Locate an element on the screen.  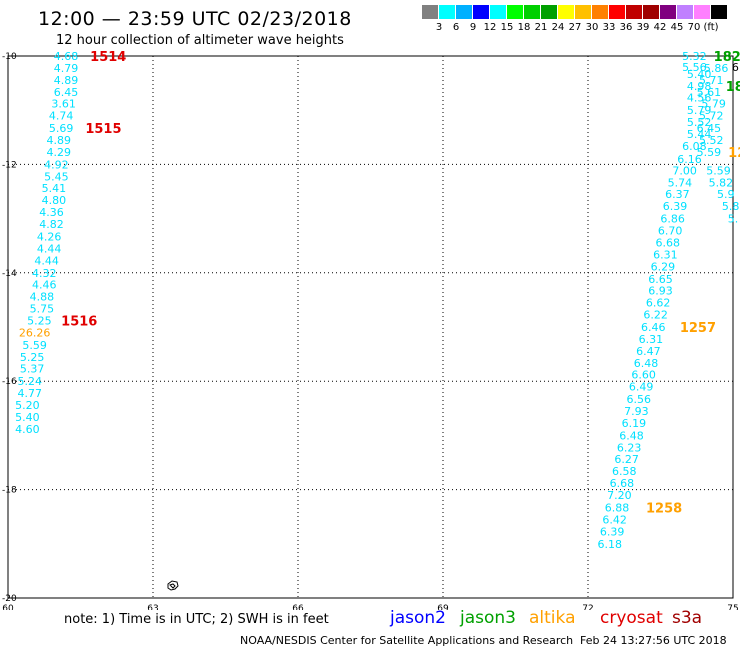
wave-height-value: 4.88 is located at coordinates (42, 297).